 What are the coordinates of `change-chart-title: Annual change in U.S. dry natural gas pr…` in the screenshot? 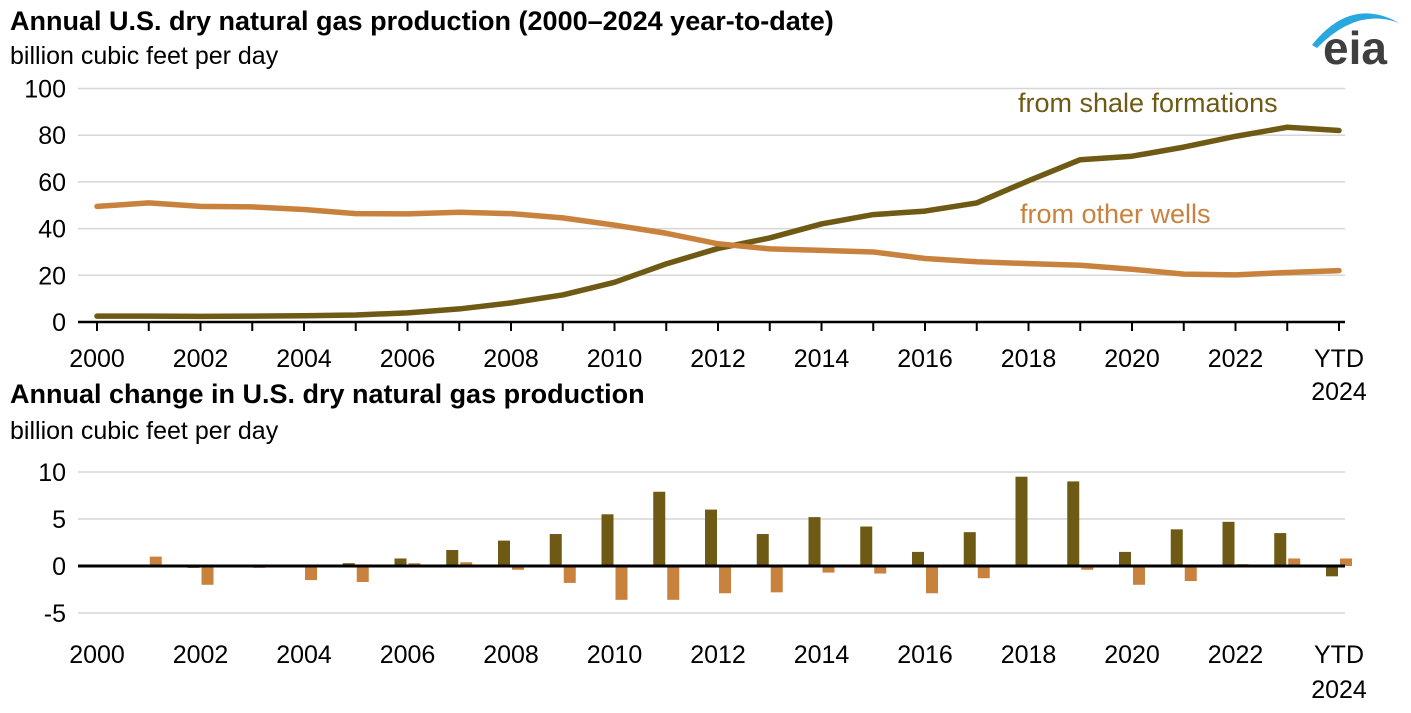 It's located at (327, 394).